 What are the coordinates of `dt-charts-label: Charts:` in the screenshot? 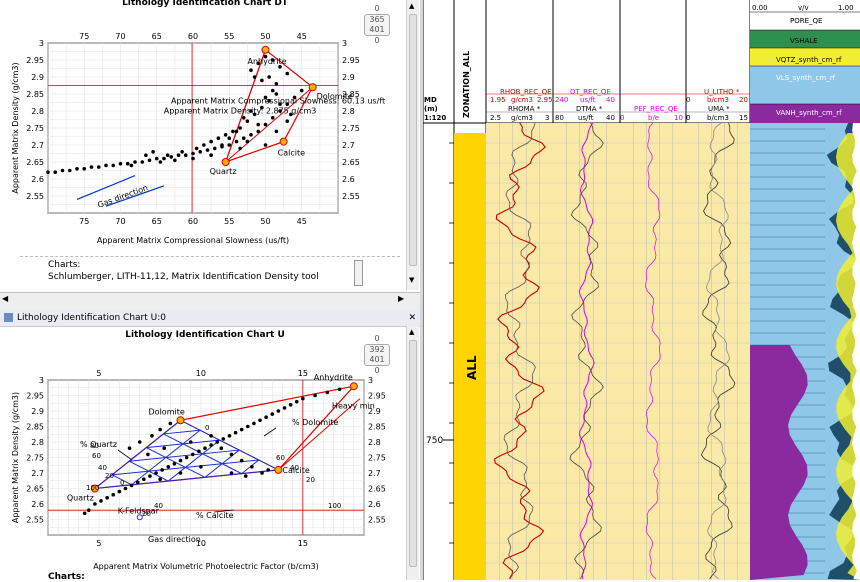 It's located at (64, 265).